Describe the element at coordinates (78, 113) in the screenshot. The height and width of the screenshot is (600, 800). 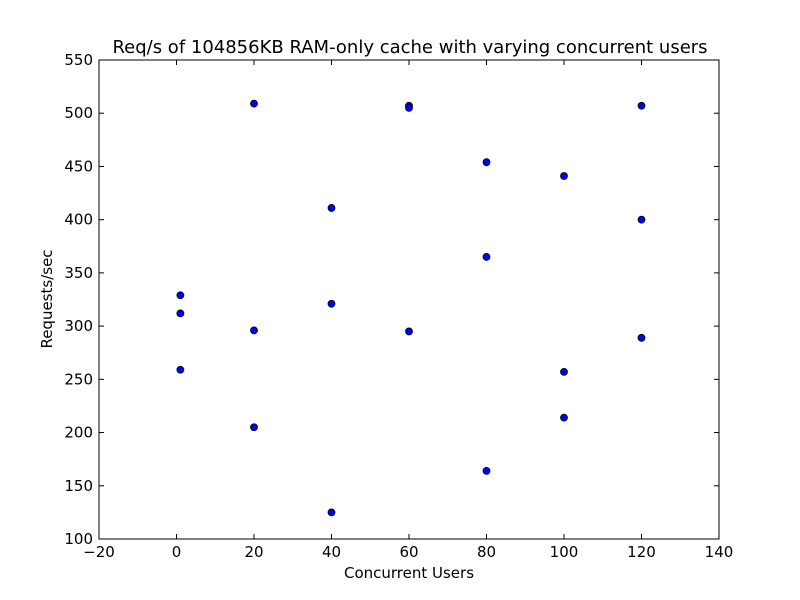
I see `y-tick-label: 500` at that location.